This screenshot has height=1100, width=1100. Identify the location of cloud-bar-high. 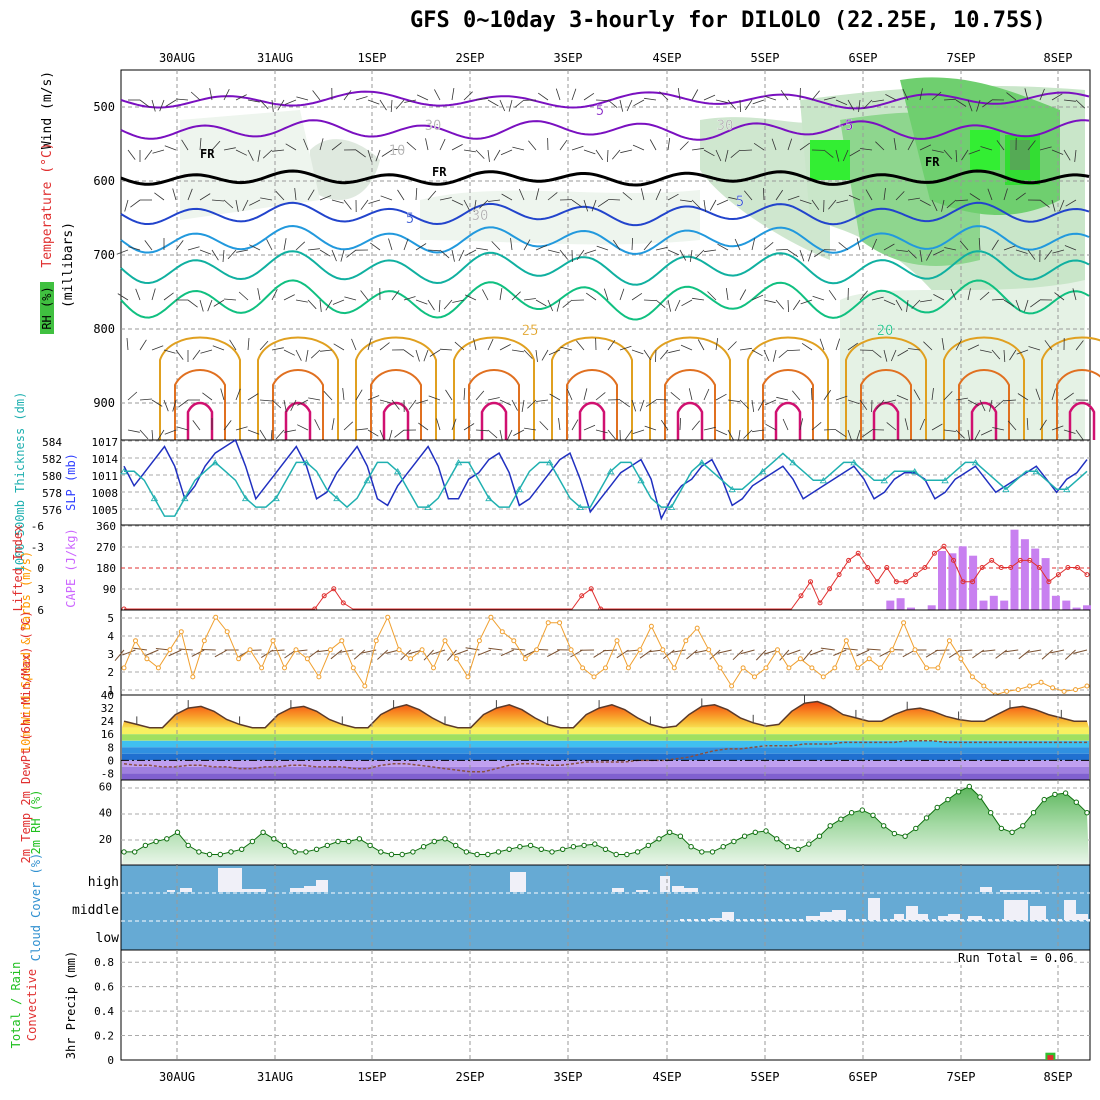
(1020, 891).